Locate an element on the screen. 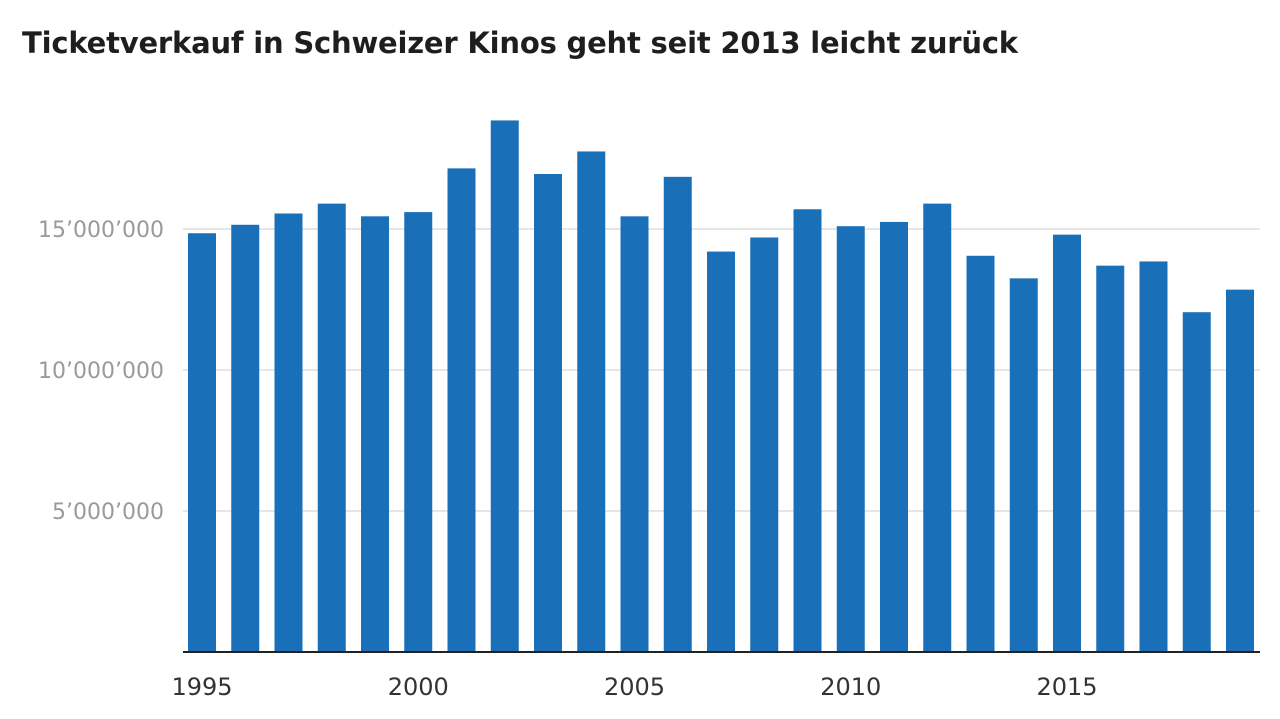 This screenshot has width=1280, height=719. bar-2006 is located at coordinates (677, 414).